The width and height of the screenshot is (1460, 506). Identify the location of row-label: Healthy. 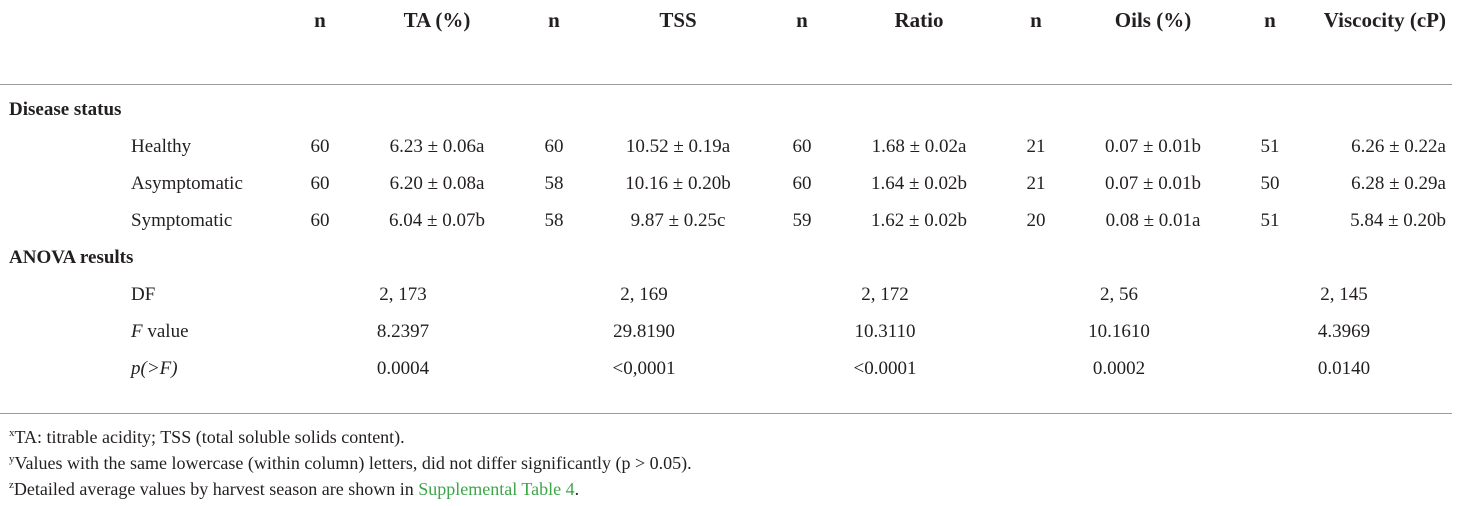
(161, 146).